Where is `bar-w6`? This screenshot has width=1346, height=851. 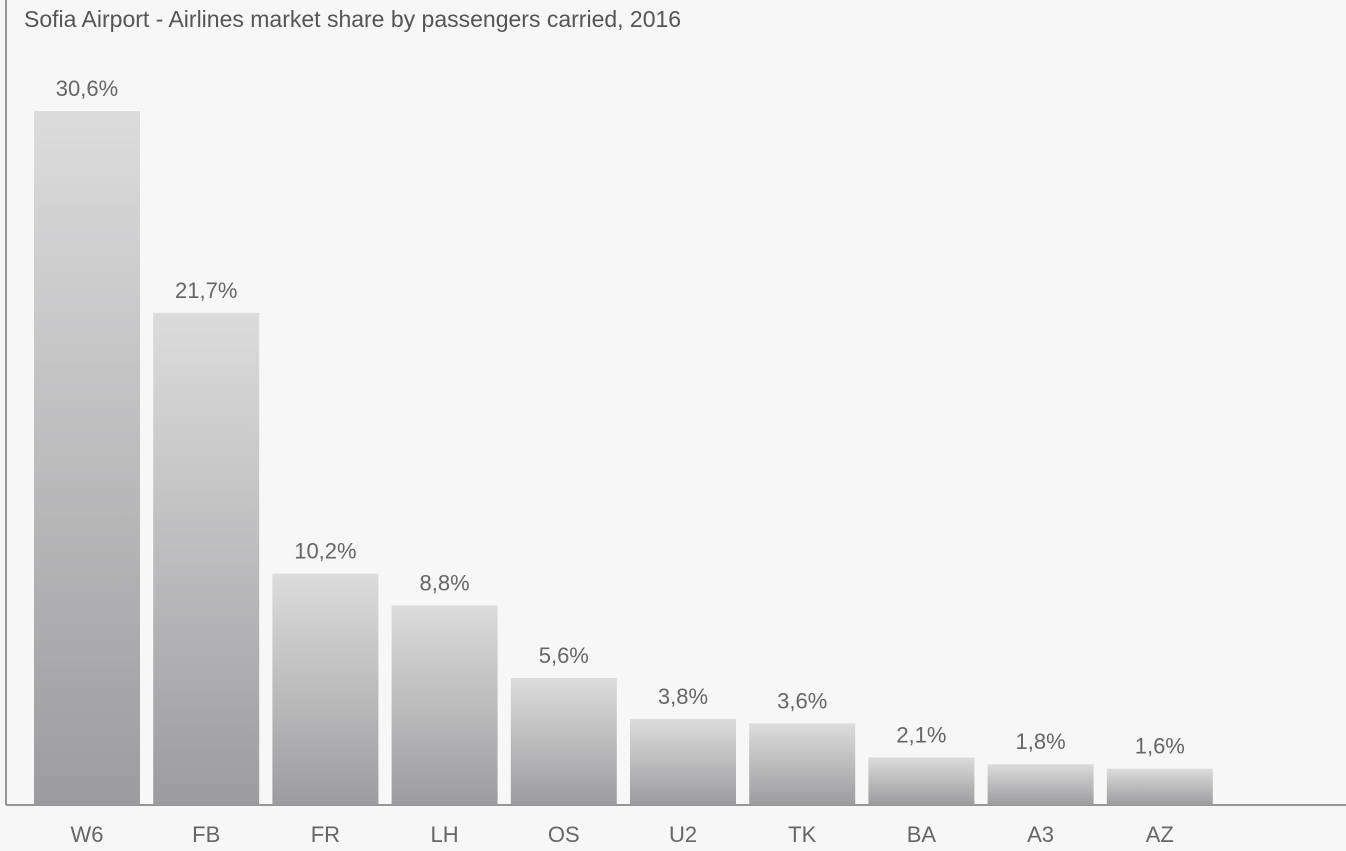
bar-w6 is located at coordinates (87, 458).